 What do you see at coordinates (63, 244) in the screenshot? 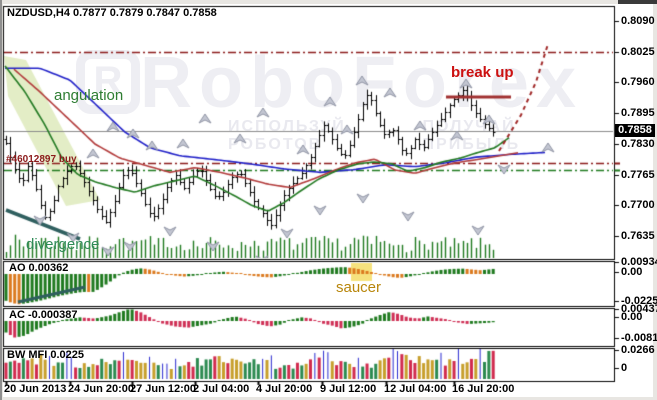
I see `divergence-annotation: divergence` at bounding box center [63, 244].